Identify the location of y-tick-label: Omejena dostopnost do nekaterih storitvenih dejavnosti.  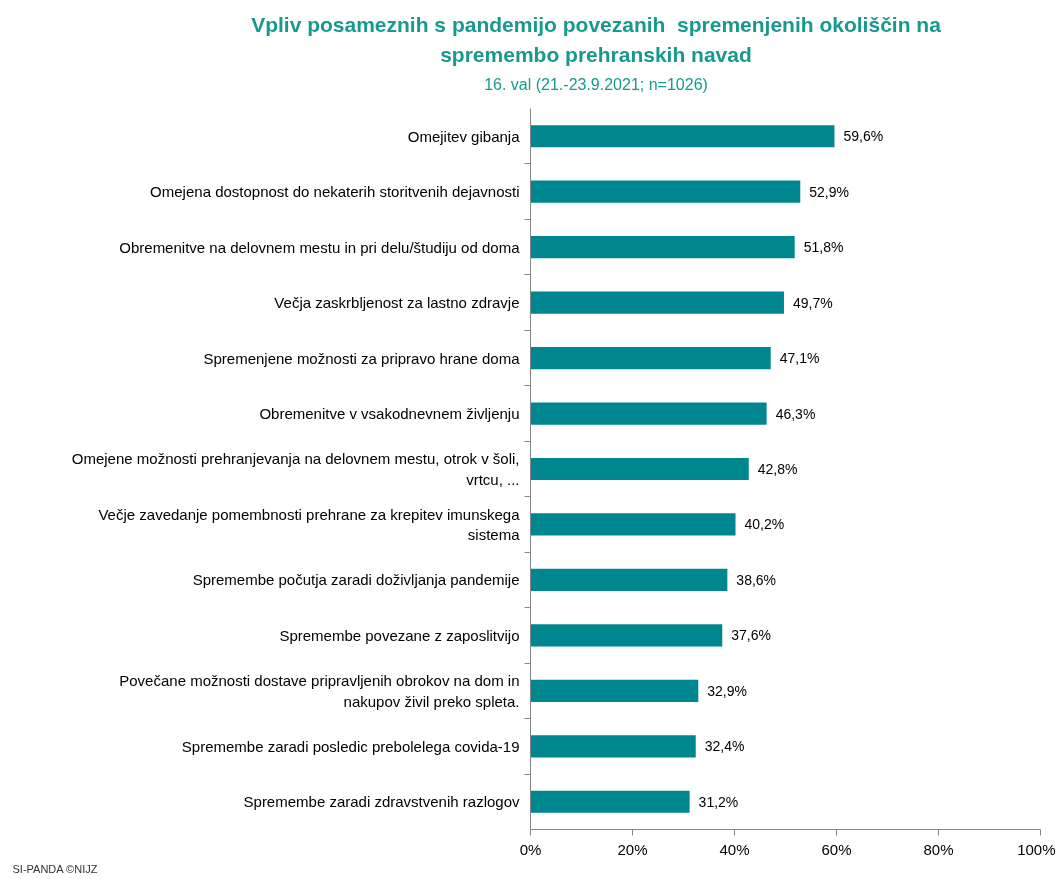
(335, 192).